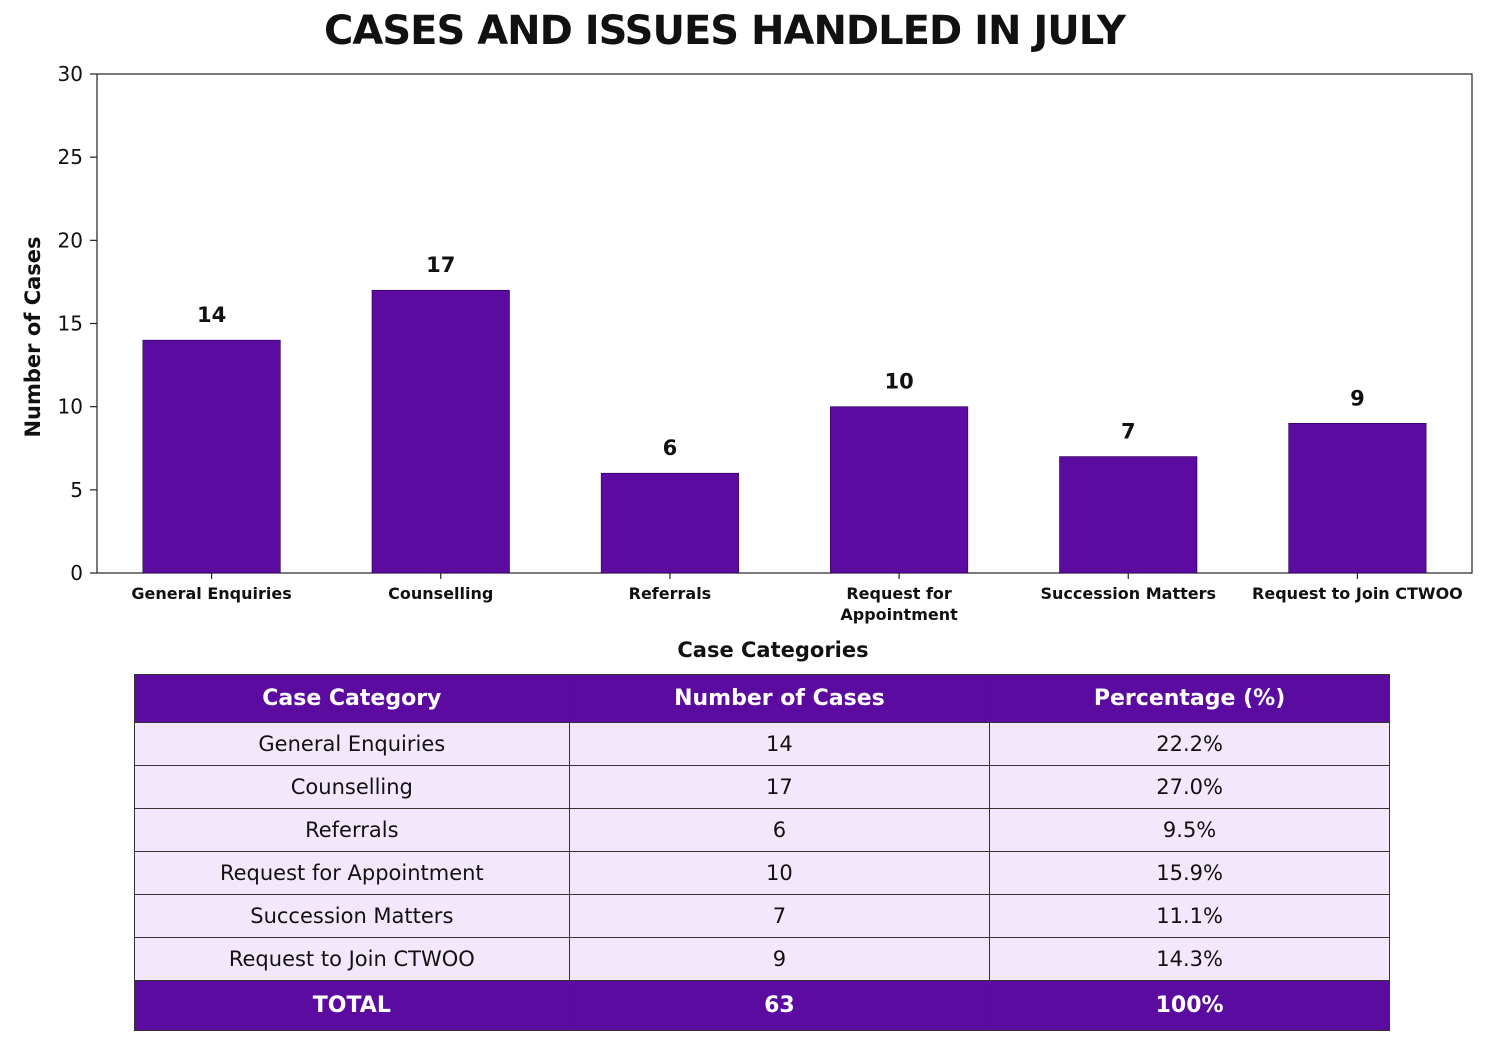  Describe the element at coordinates (440, 593) in the screenshot. I see `x-tick-label: Counselling` at that location.